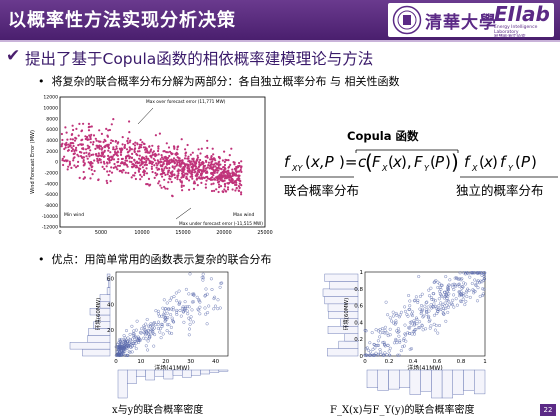 This screenshot has width=560, height=420. I want to click on copula-label: Copula 函数, so click(383, 136).